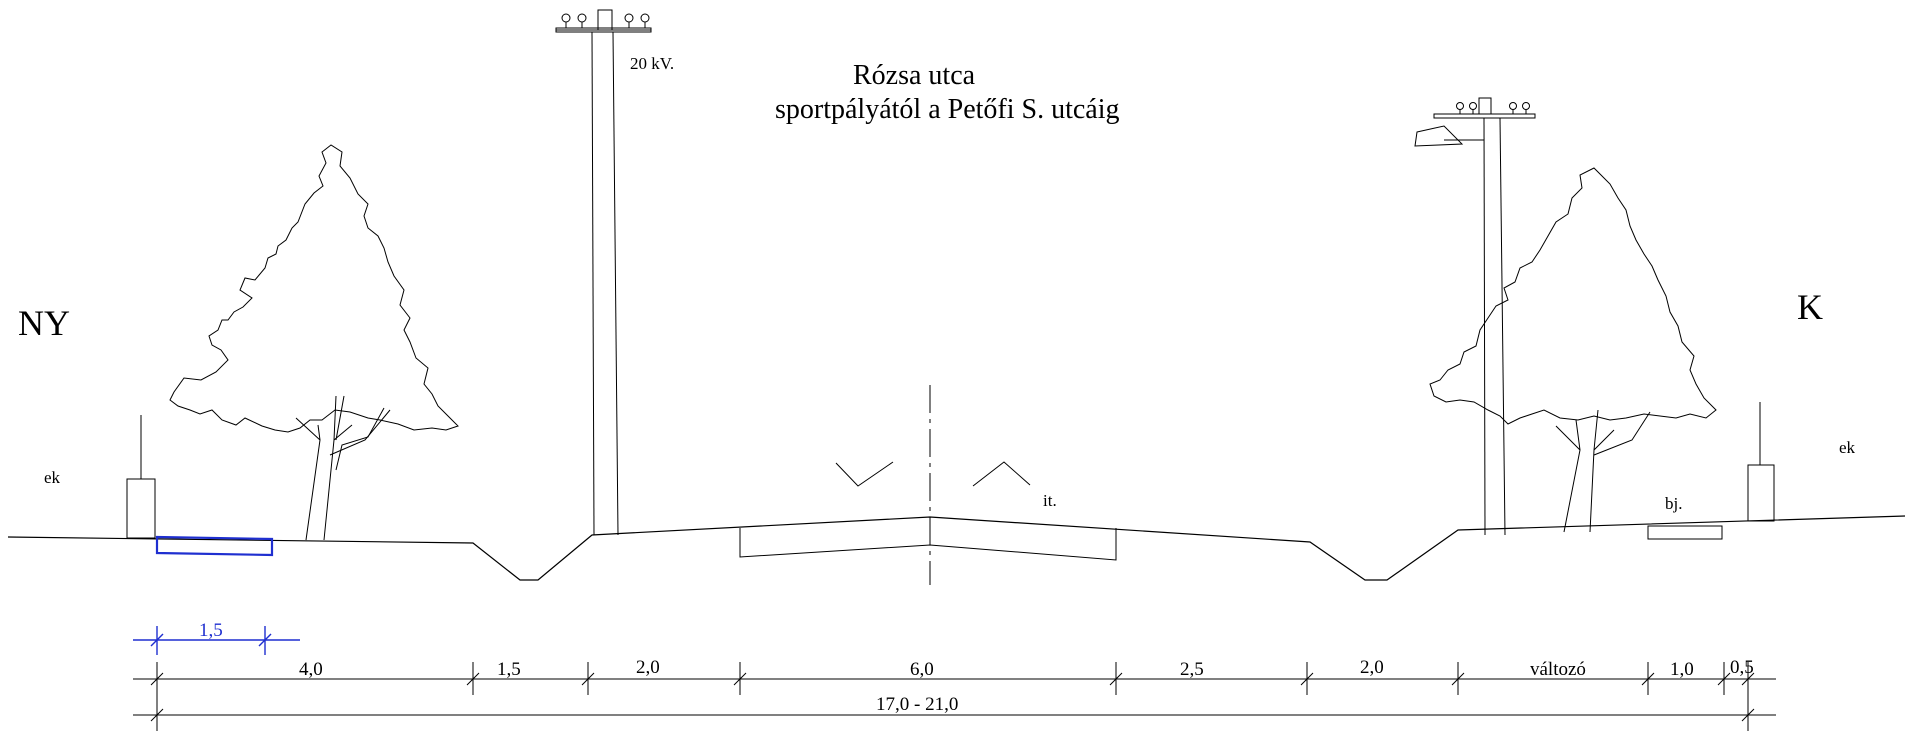  Describe the element at coordinates (864, 474) in the screenshot. I see `crossfall-arrow-left` at that location.